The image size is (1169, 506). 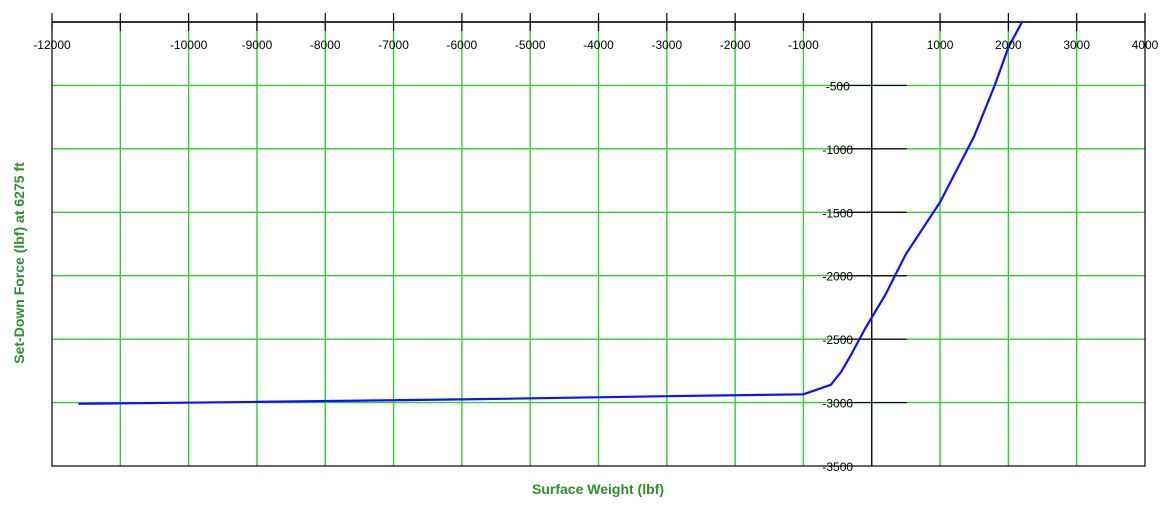 I want to click on x-tick-label: -9000, so click(x=257, y=45).